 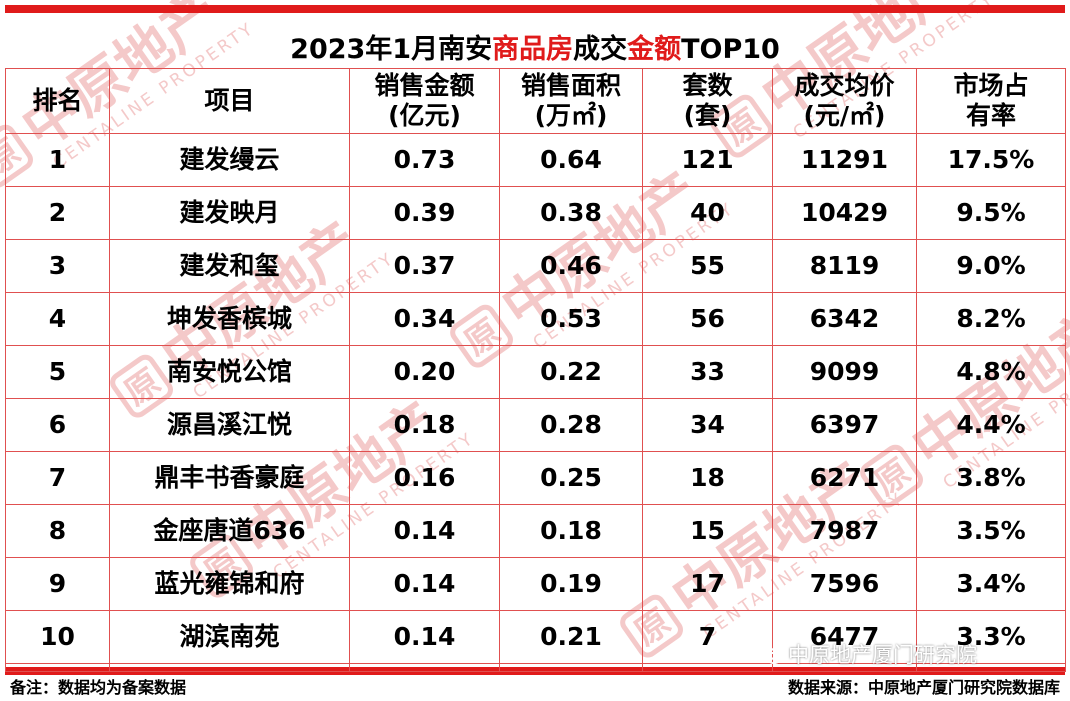 What do you see at coordinates (571, 425) in the screenshot?
I see `cell-sales-area: 0.28` at bounding box center [571, 425].